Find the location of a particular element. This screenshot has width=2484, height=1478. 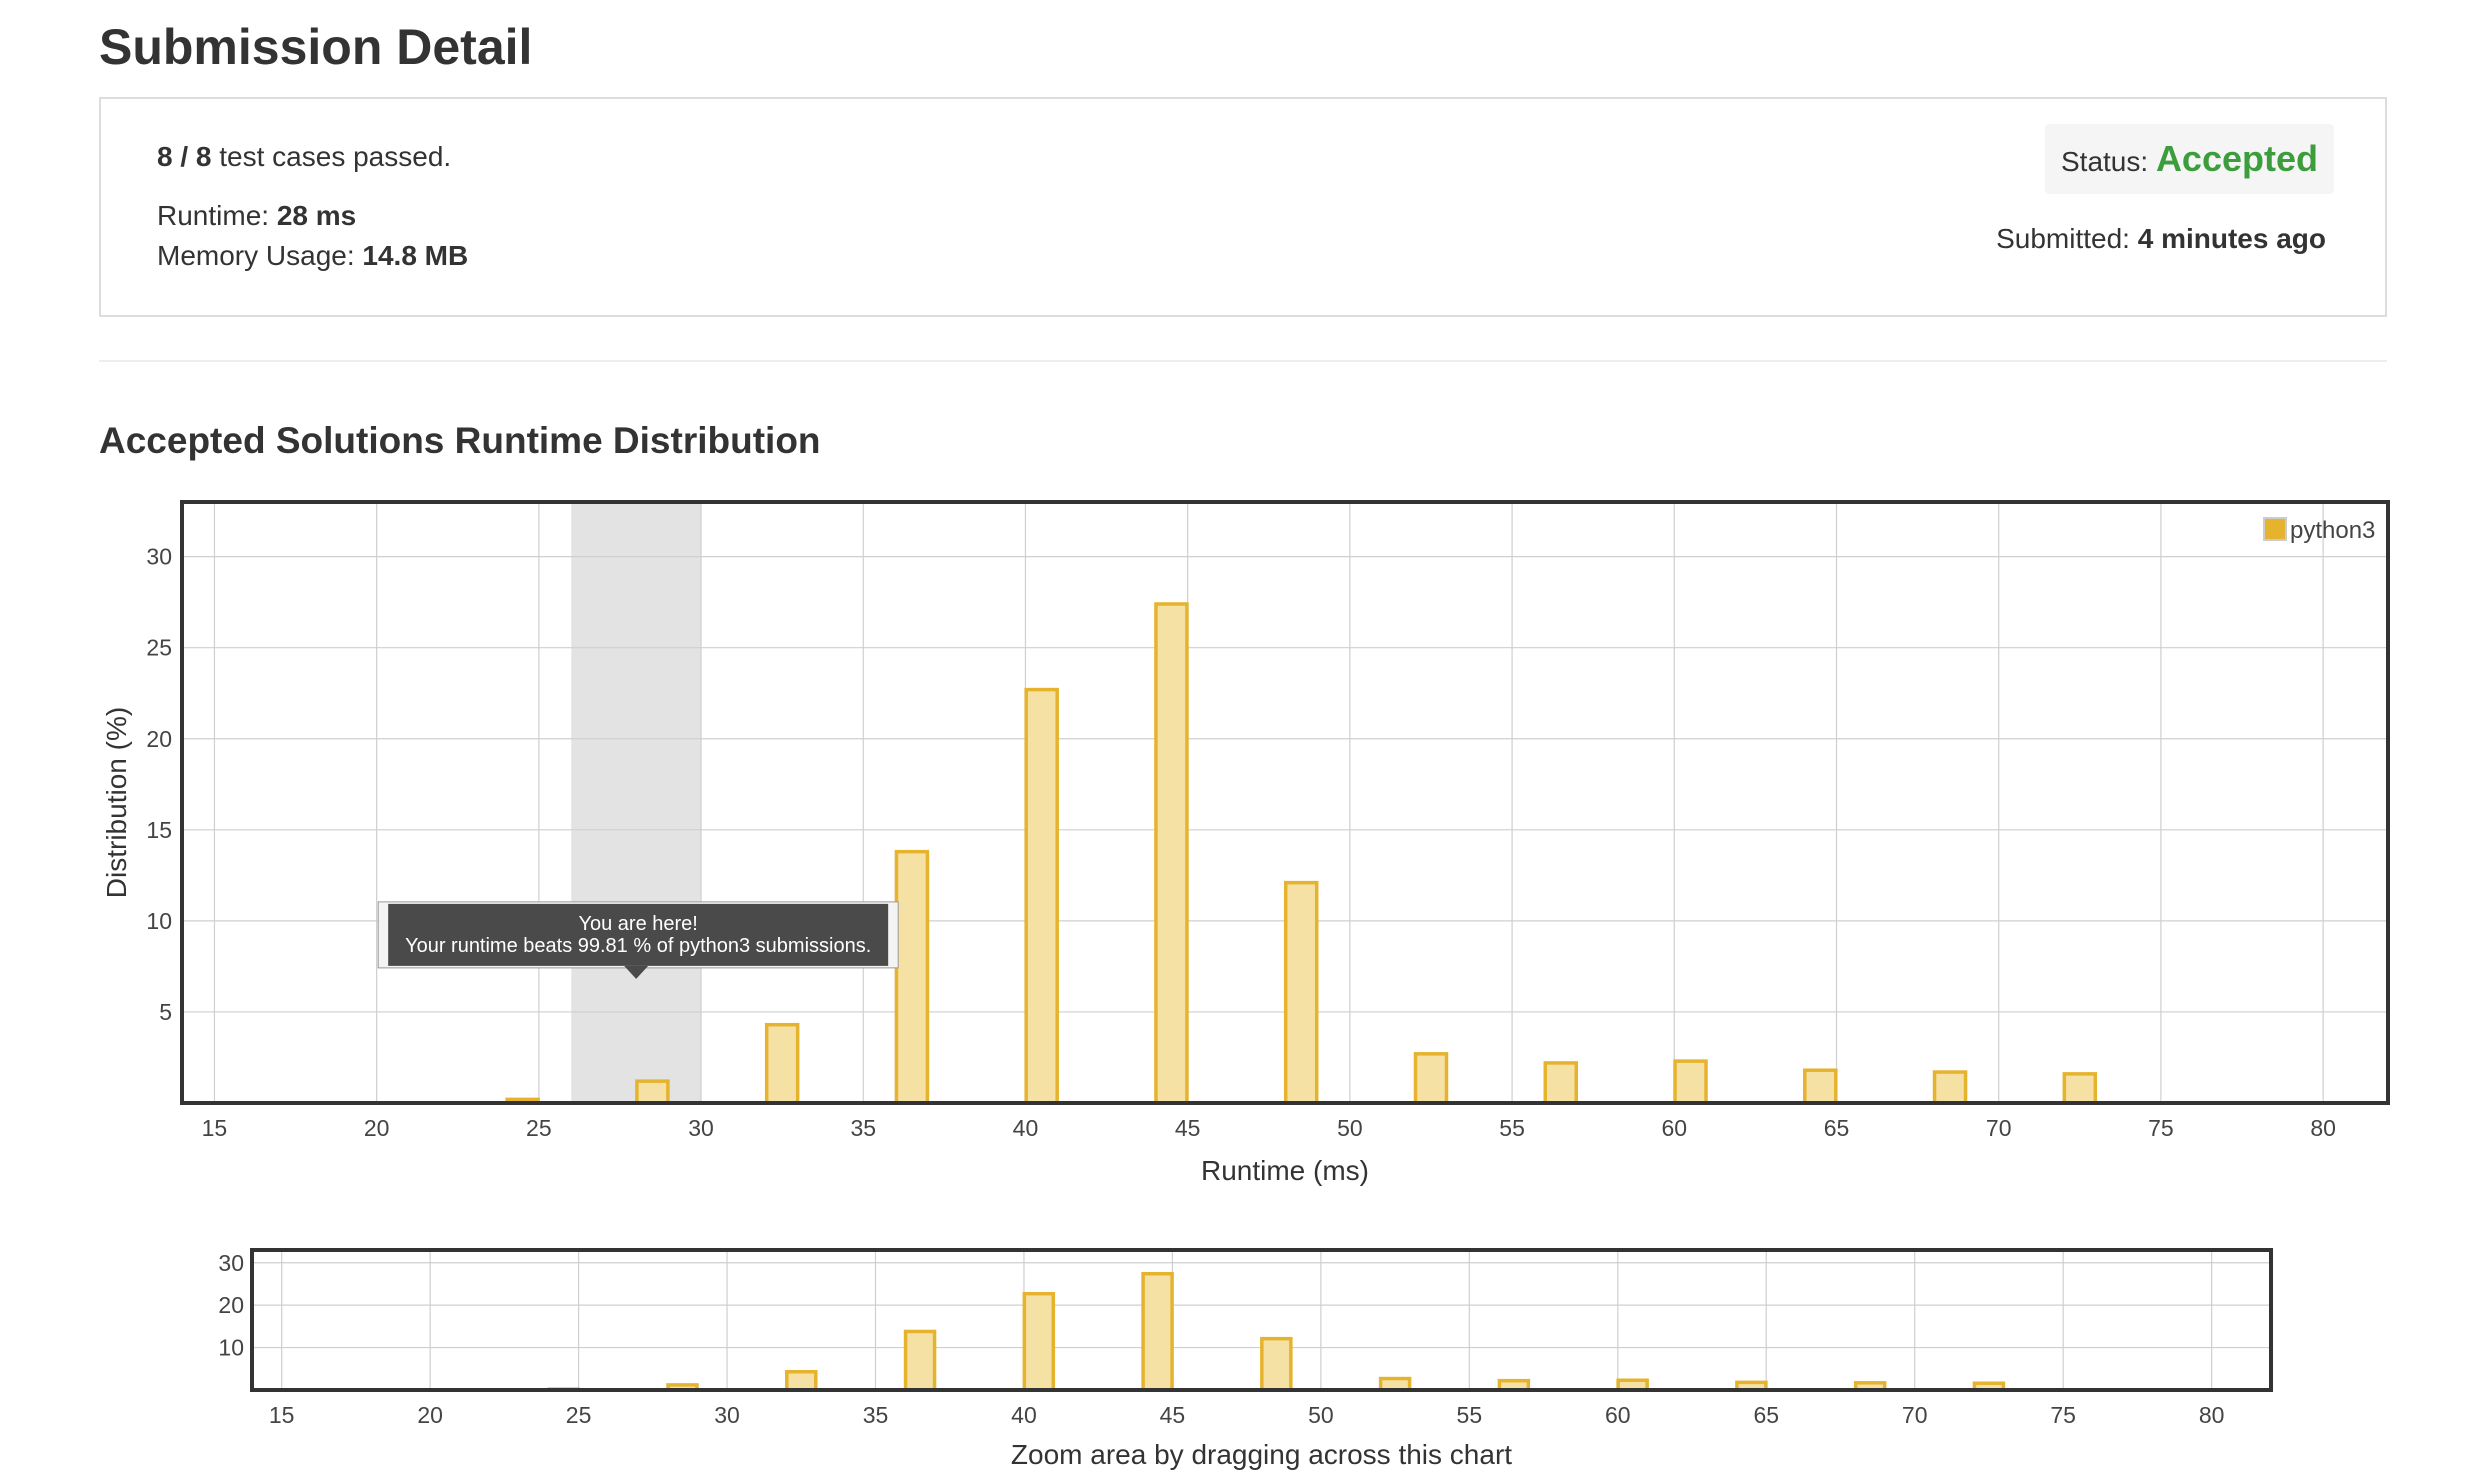

y-tick-label: 15 is located at coordinates (159, 830).